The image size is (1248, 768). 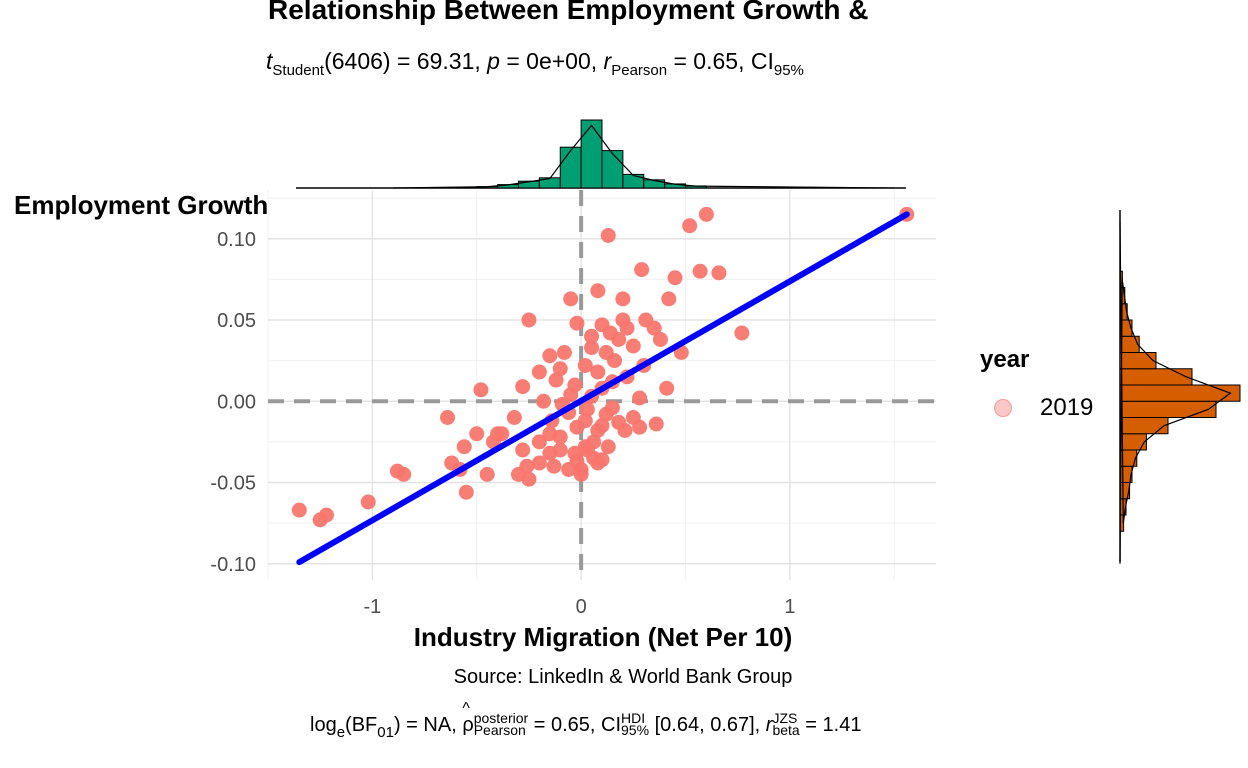 What do you see at coordinates (236, 402) in the screenshot?
I see `y-tick-label: 0.00` at bounding box center [236, 402].